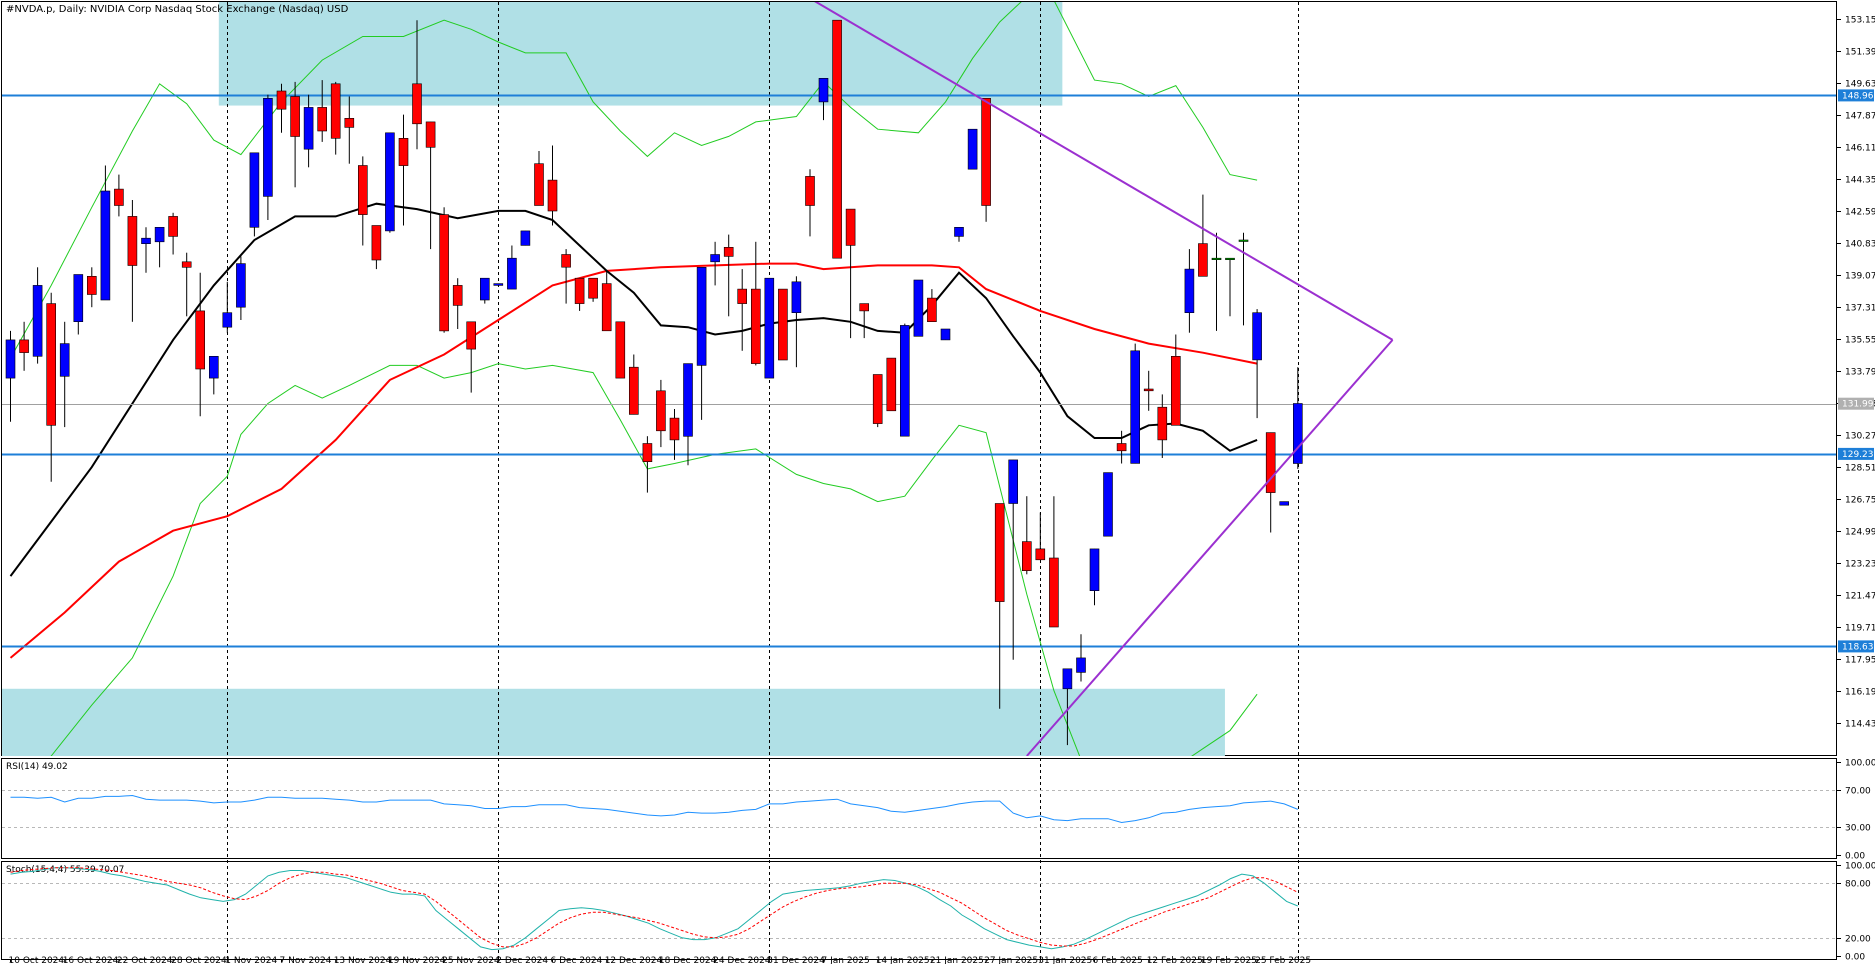  I want to click on price-tick-label-19: 119.71, so click(1860, 629).